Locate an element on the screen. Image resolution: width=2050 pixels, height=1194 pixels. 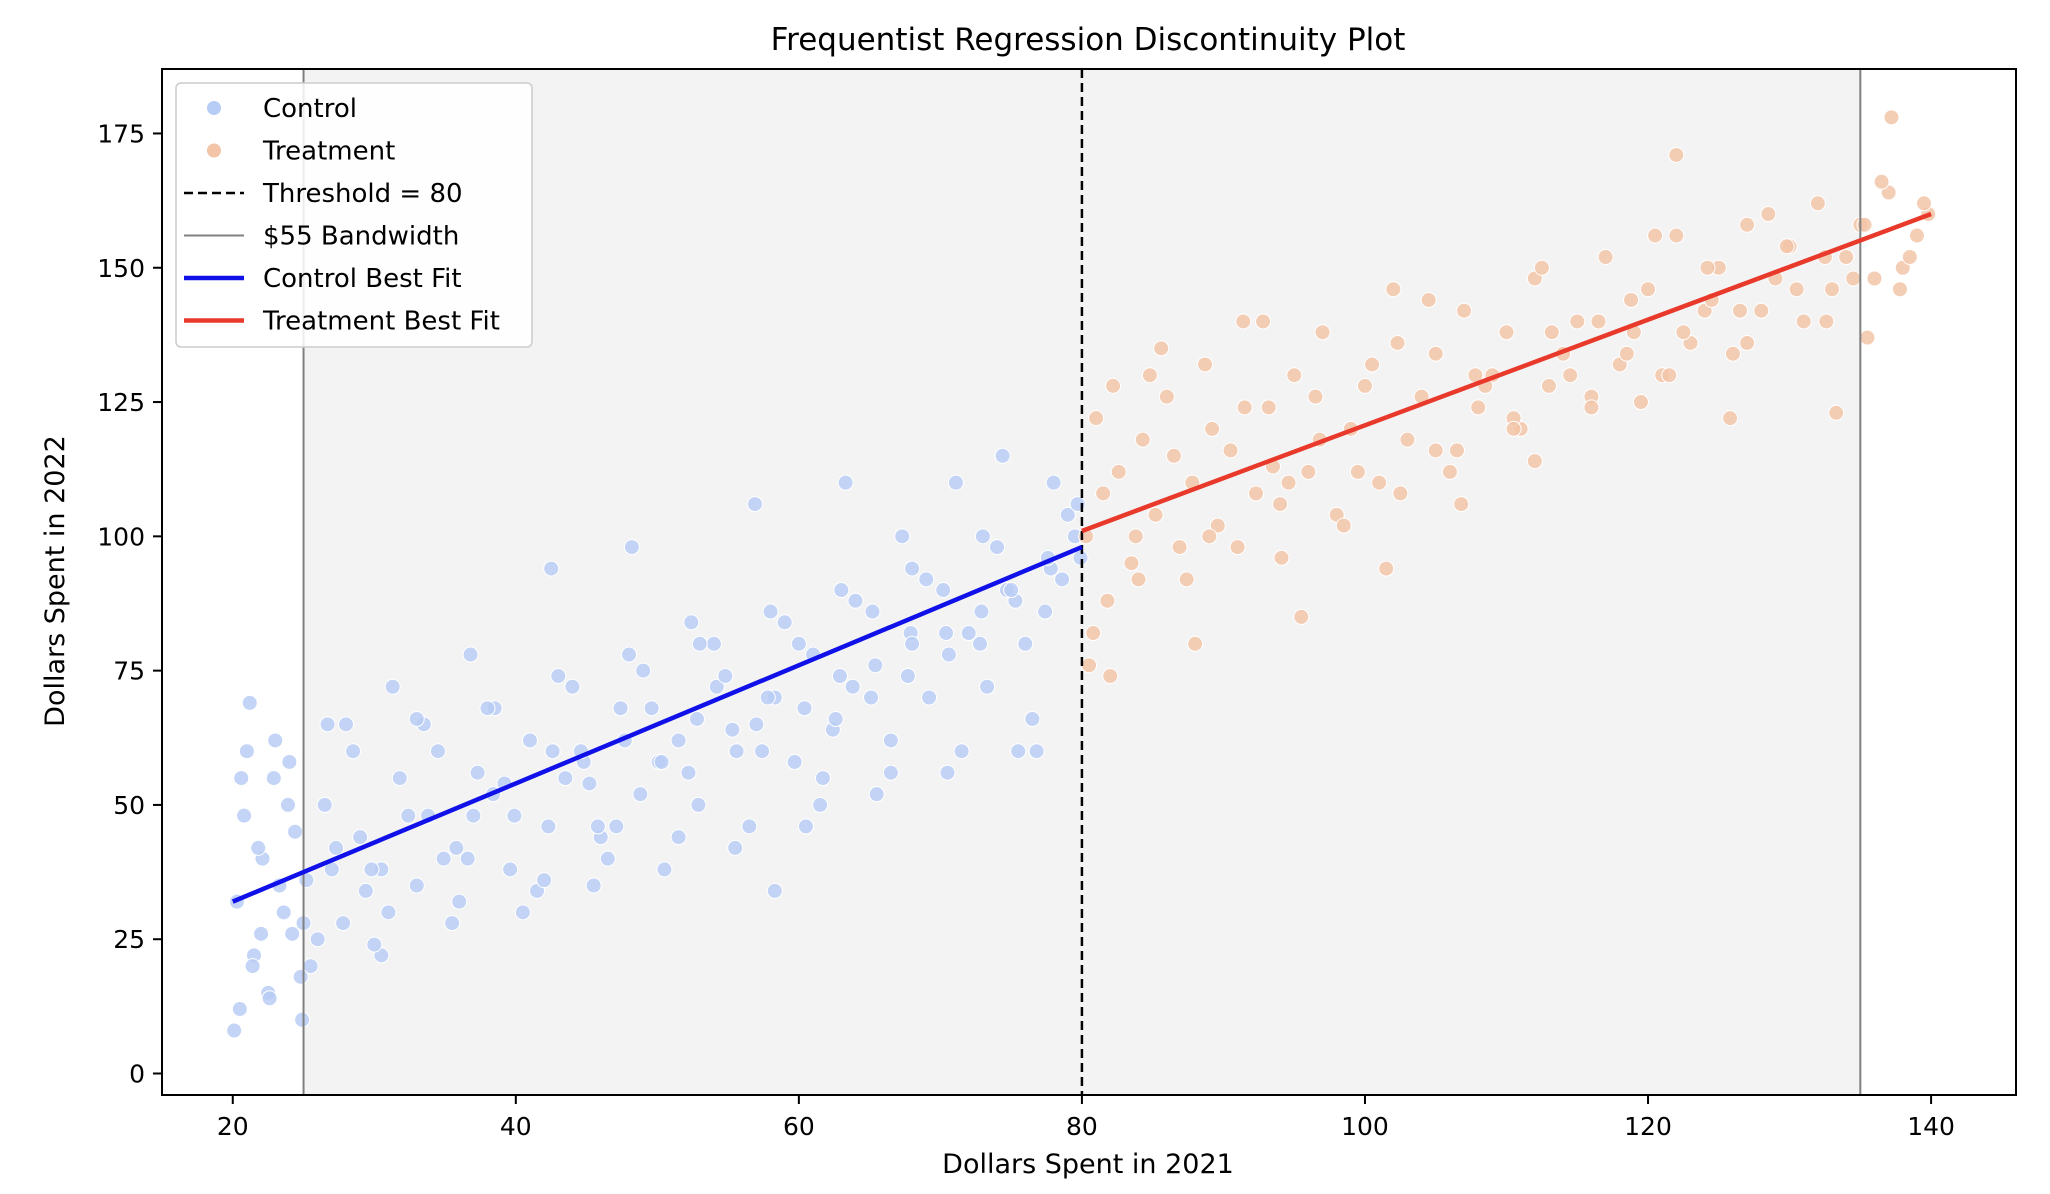
legend-marker is located at coordinates (214, 150).